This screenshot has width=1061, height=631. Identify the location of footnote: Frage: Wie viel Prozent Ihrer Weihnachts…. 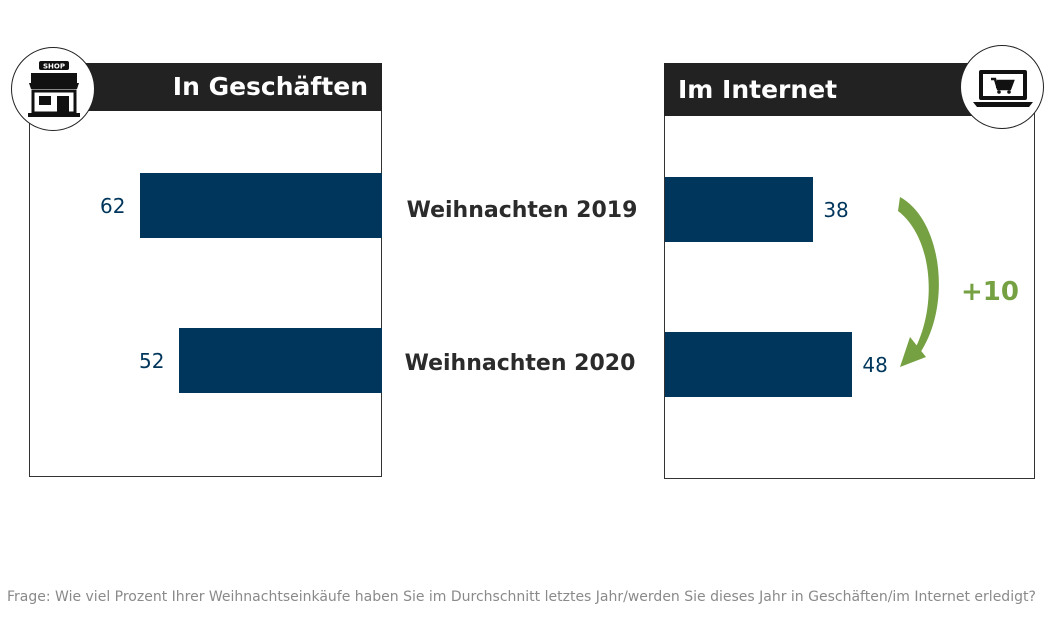
(521, 597).